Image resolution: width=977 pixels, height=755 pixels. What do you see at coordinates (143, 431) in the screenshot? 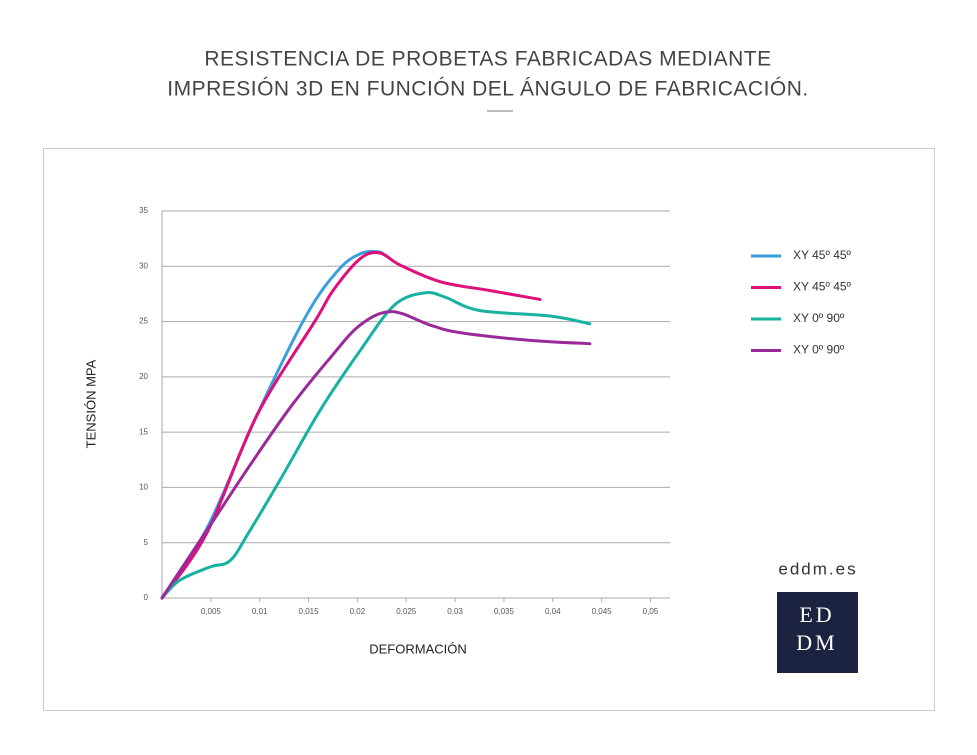
I see `y-tick-label: 15` at bounding box center [143, 431].